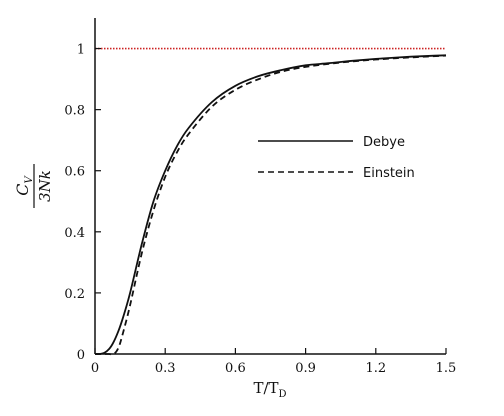 The image size is (504, 416). What do you see at coordinates (305, 368) in the screenshot?
I see `x-tick-label: 0.9` at bounding box center [305, 368].